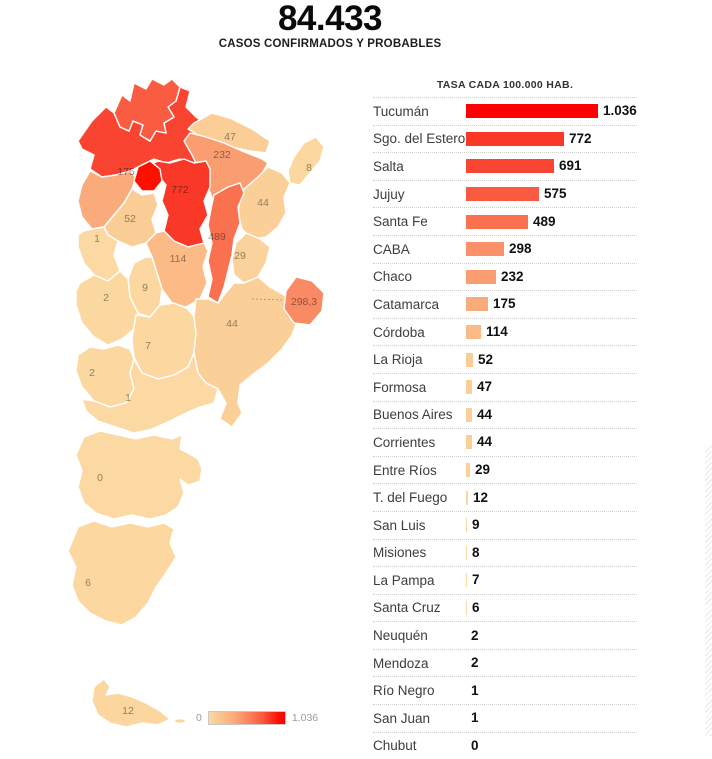  Describe the element at coordinates (475, 635) in the screenshot. I see `rate-value: 2` at that location.